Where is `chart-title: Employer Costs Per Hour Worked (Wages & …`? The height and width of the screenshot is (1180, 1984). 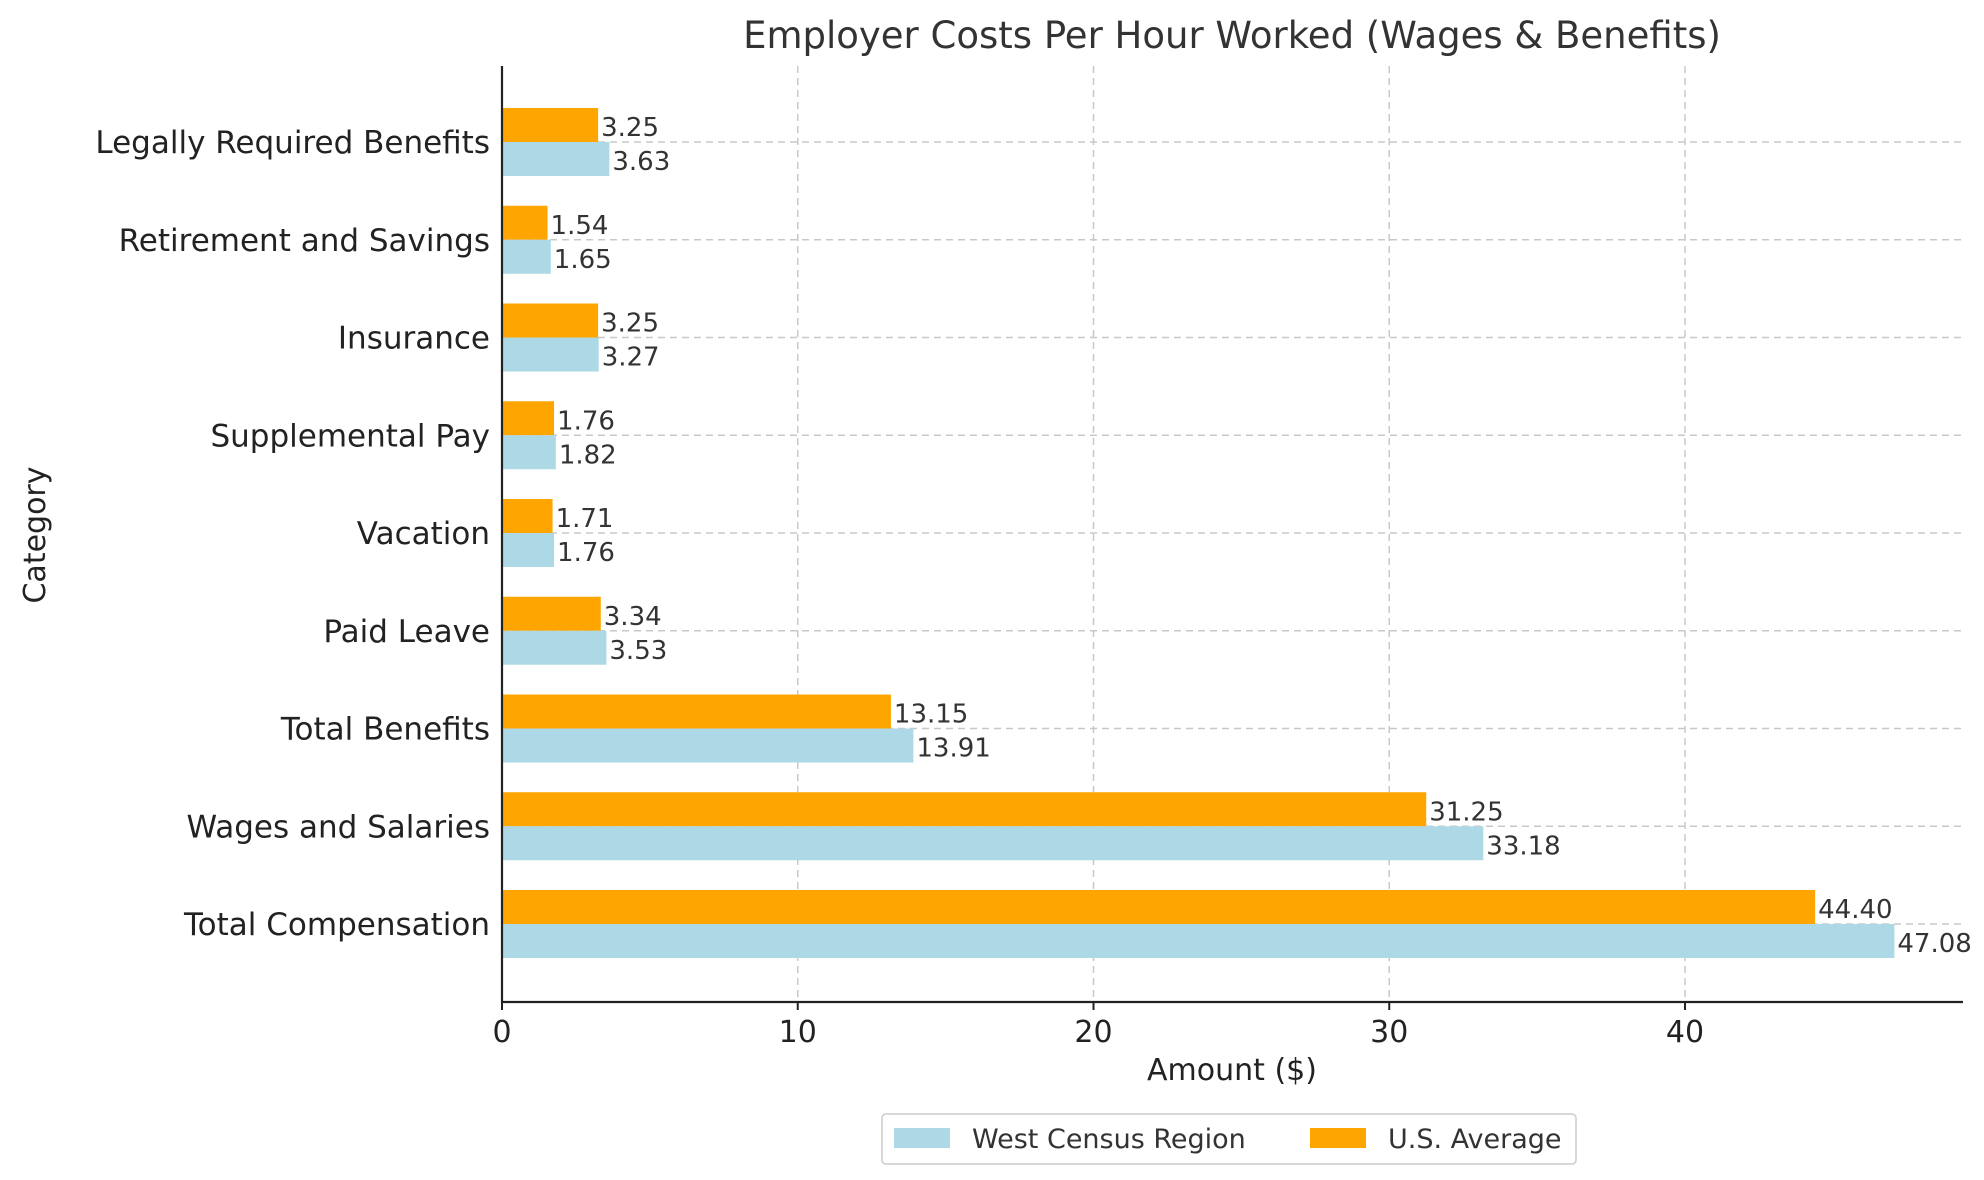
chart-title: Employer Costs Per Hour Worked (Wages & … is located at coordinates (1232, 35).